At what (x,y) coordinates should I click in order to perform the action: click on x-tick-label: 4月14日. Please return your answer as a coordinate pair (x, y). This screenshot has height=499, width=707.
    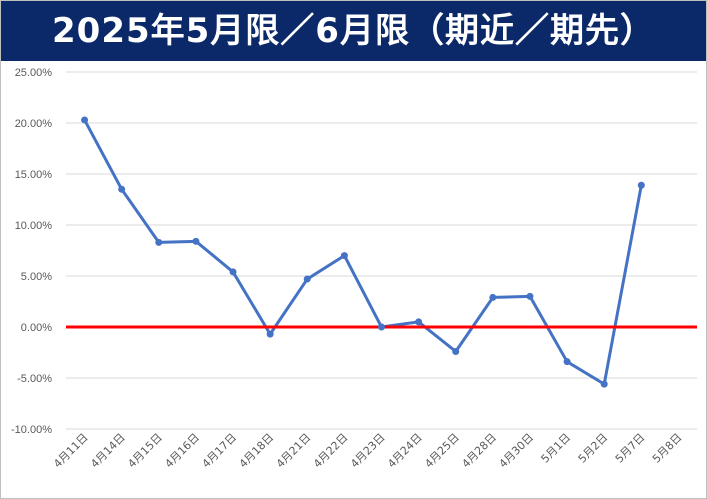
    Looking at the image, I should click on (108, 451).